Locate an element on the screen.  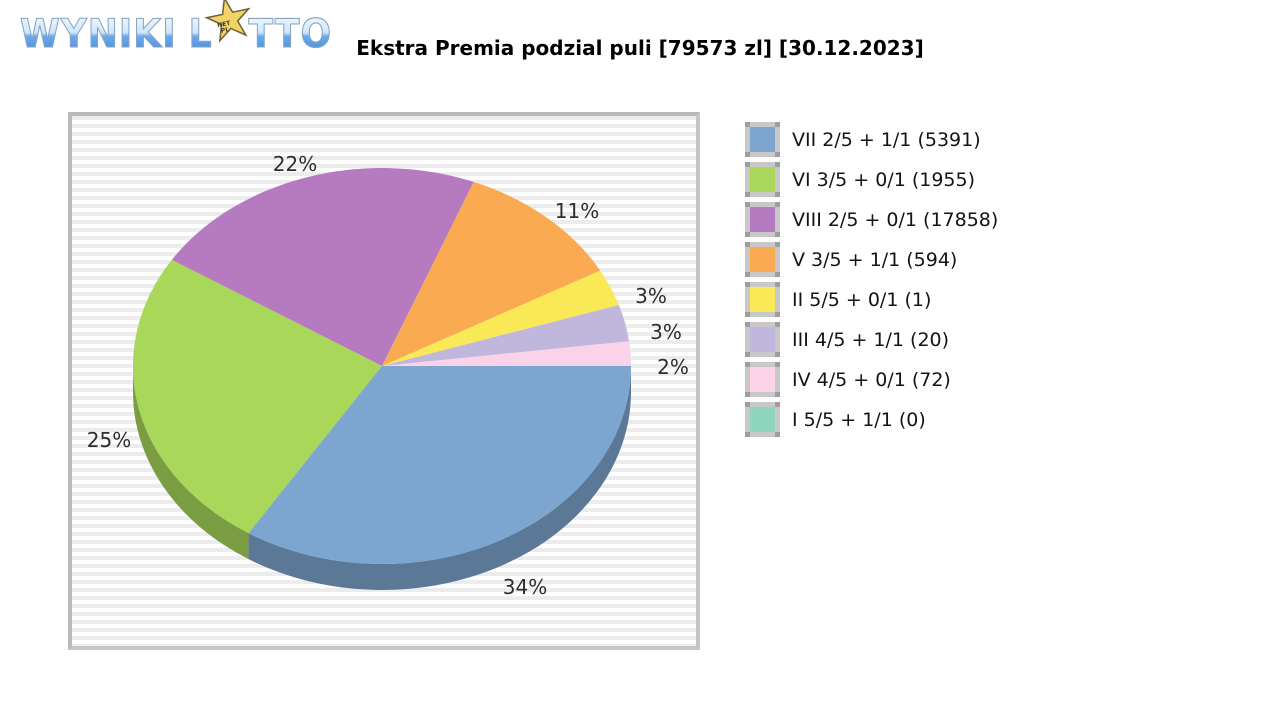
legend-item-II: II 5/5 + 0/1 (1) is located at coordinates (871, 299).